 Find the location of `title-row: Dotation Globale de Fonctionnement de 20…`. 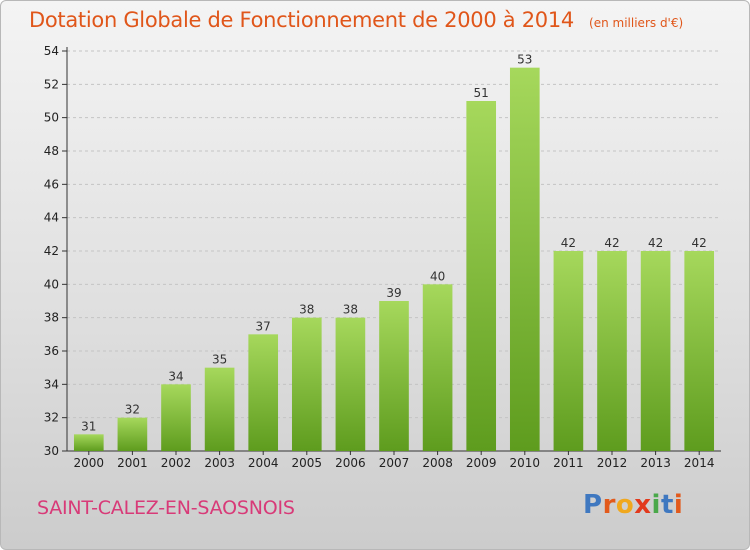

title-row: Dotation Globale de Fonctionnement de 20… is located at coordinates (356, 20).